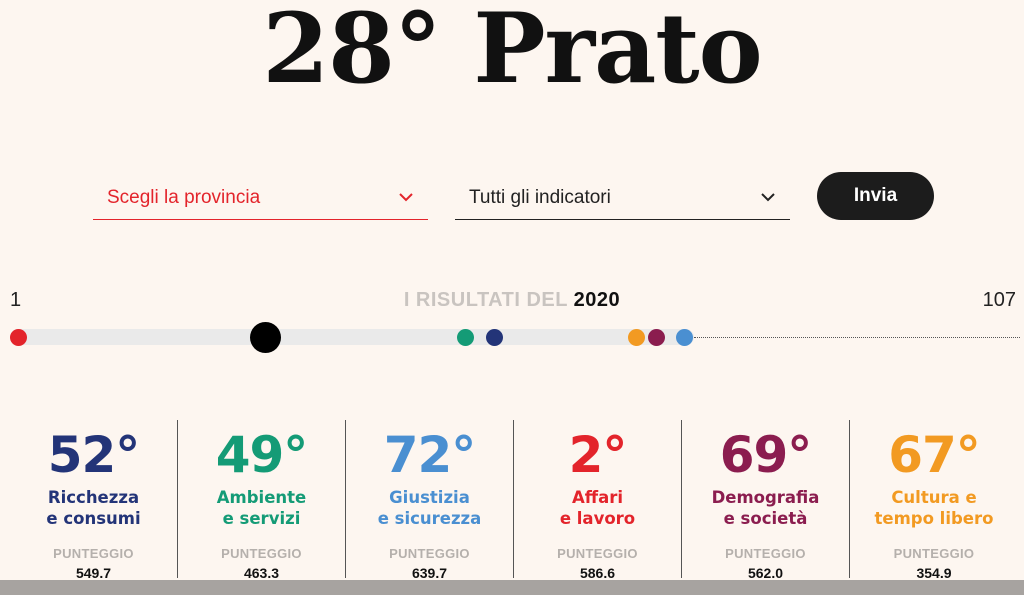 The width and height of the screenshot is (1024, 595). I want to click on marker-ambiente, so click(465, 337).